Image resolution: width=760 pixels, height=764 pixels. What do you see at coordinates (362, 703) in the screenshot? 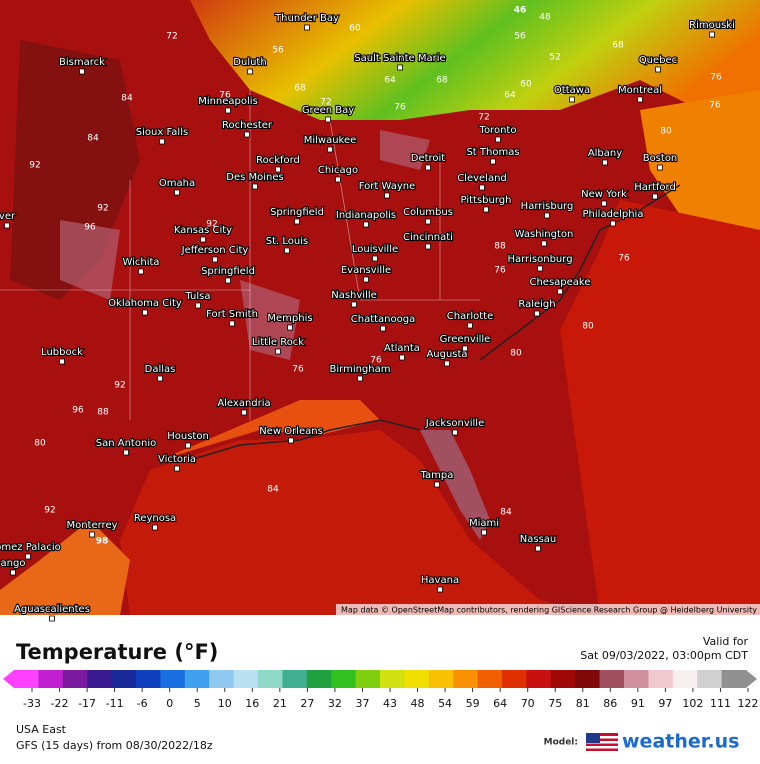
I see `colorbar-tick-label: 37` at bounding box center [362, 703].